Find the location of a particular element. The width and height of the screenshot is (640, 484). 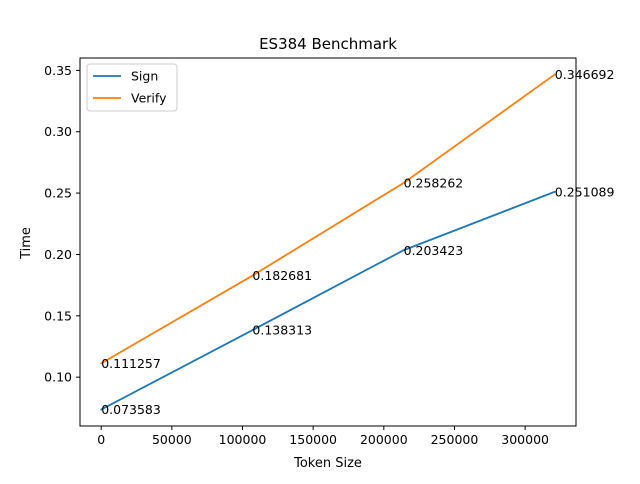

data-label-sign: 0.203423 is located at coordinates (434, 250).